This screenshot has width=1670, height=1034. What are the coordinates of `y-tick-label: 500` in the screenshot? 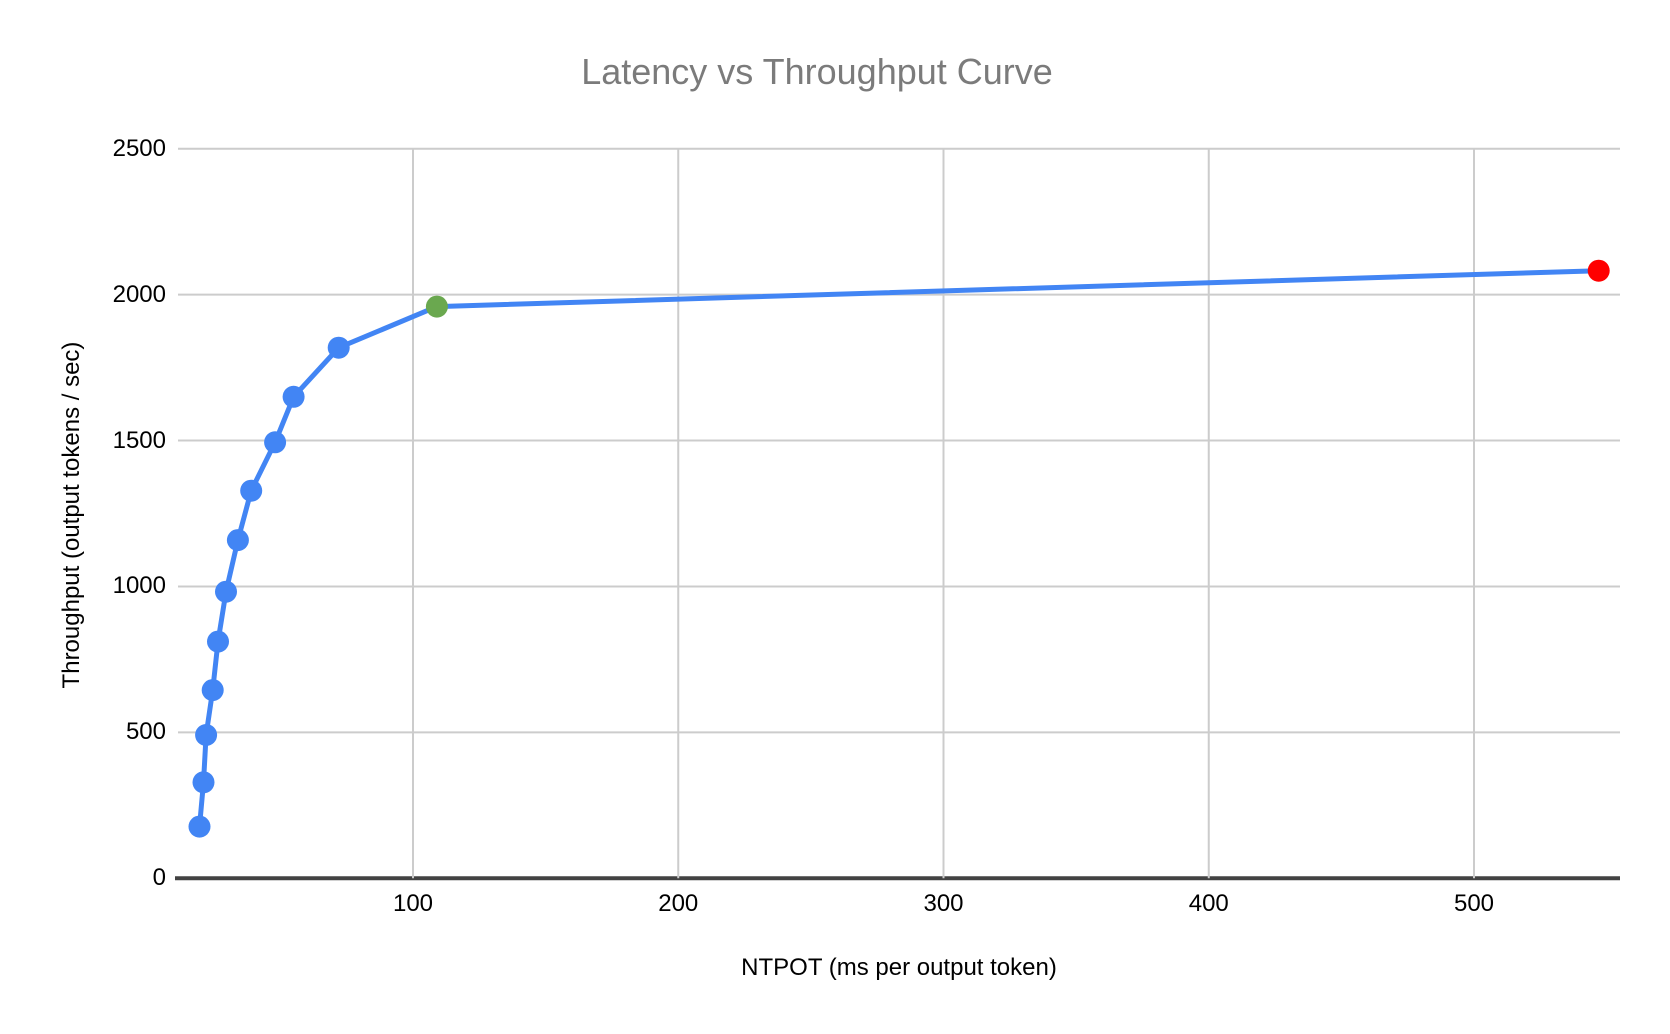 It's located at (145, 732).